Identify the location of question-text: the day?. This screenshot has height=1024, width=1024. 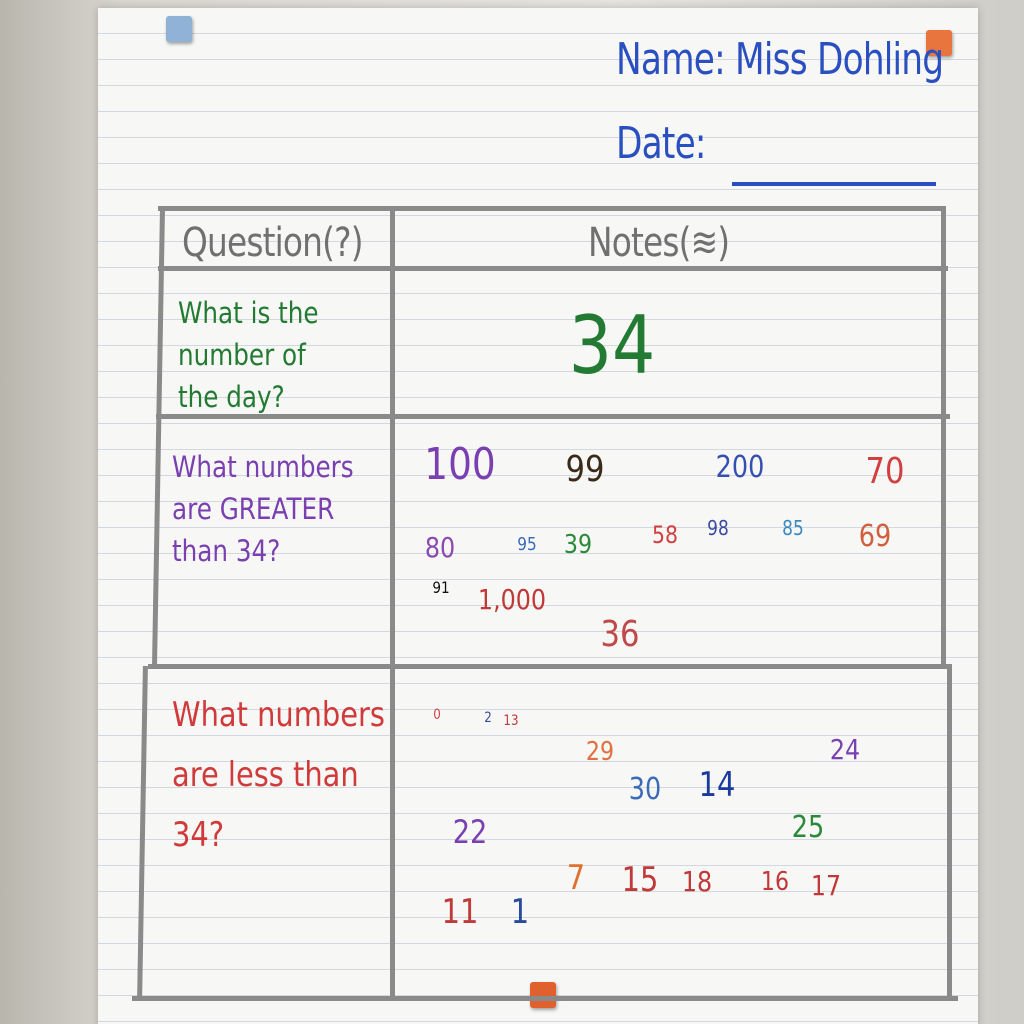
(231, 397).